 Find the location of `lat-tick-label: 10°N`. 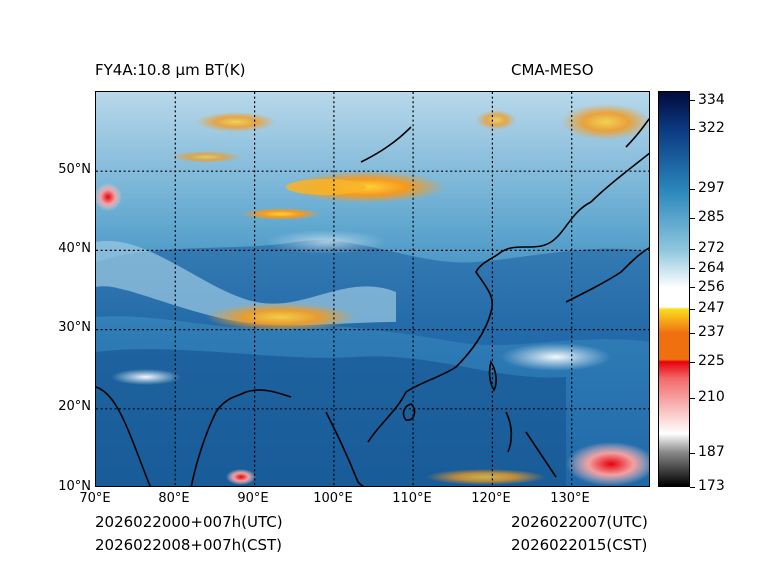

lat-tick-label: 10°N is located at coordinates (74, 486).